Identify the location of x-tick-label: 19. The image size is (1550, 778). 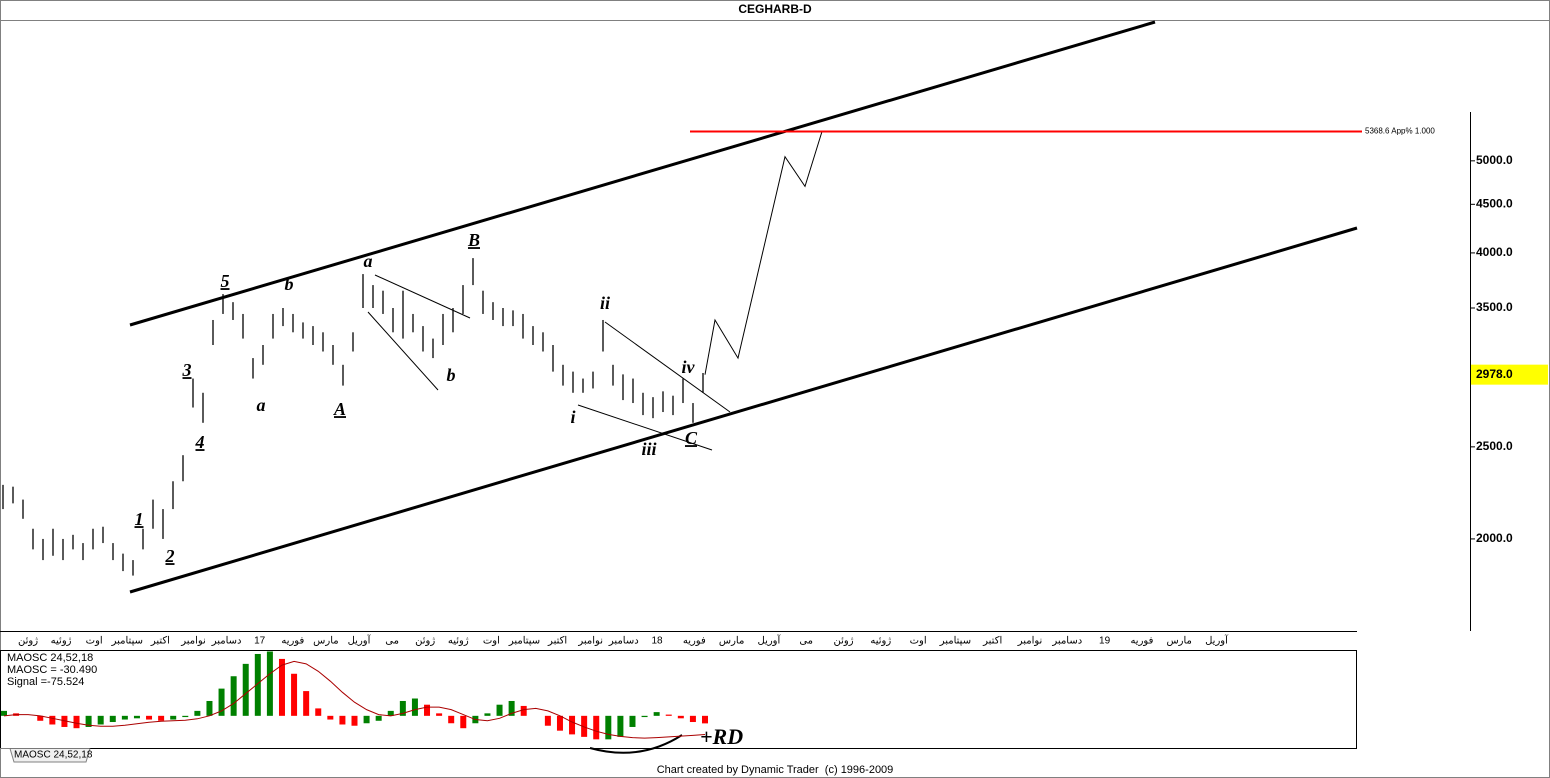
(1105, 641).